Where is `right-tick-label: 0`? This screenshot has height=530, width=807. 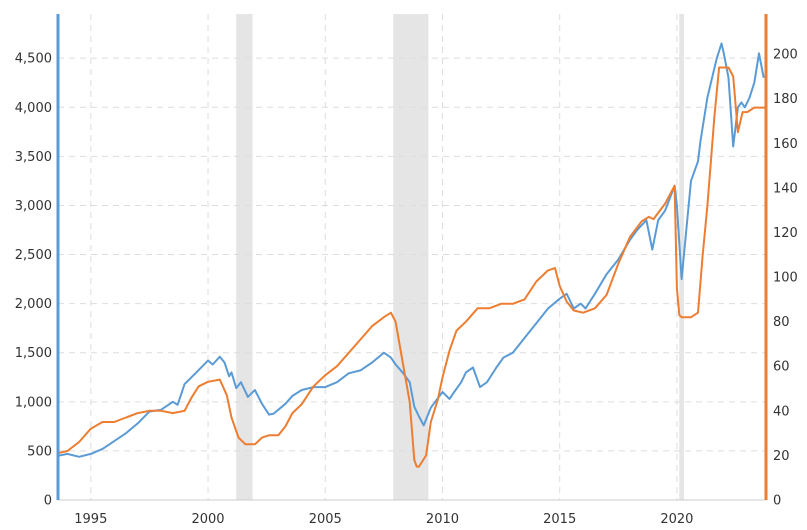 right-tick-label: 0 is located at coordinates (777, 501).